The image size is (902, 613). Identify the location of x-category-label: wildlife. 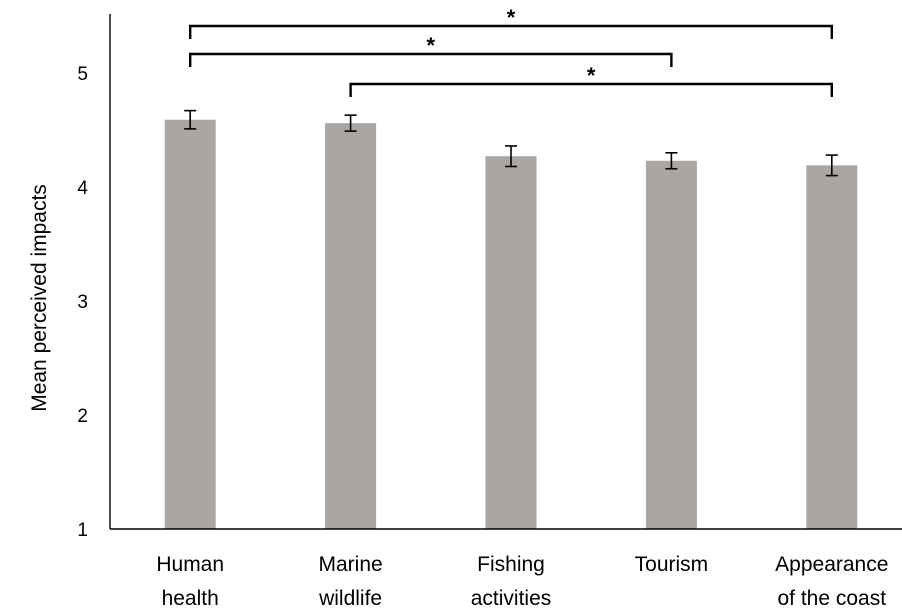
(350, 598).